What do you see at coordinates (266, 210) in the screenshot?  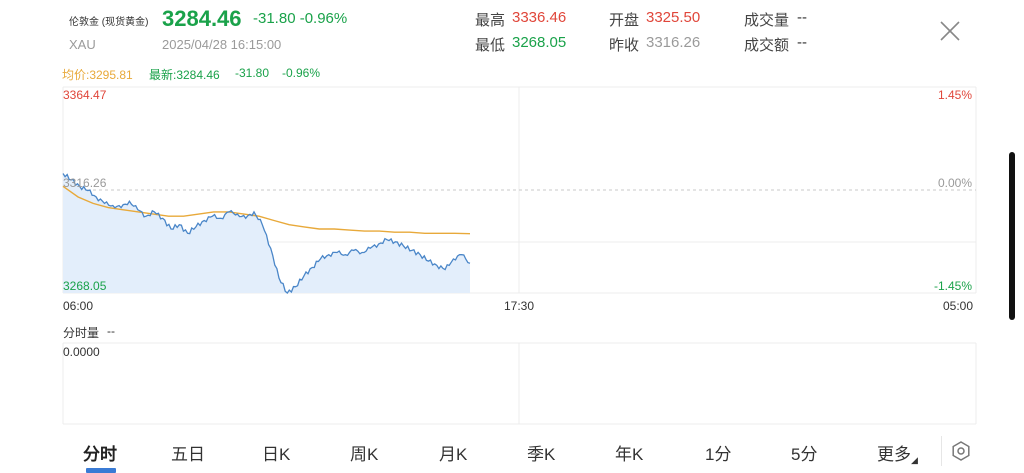 I see `average-price-line` at bounding box center [266, 210].